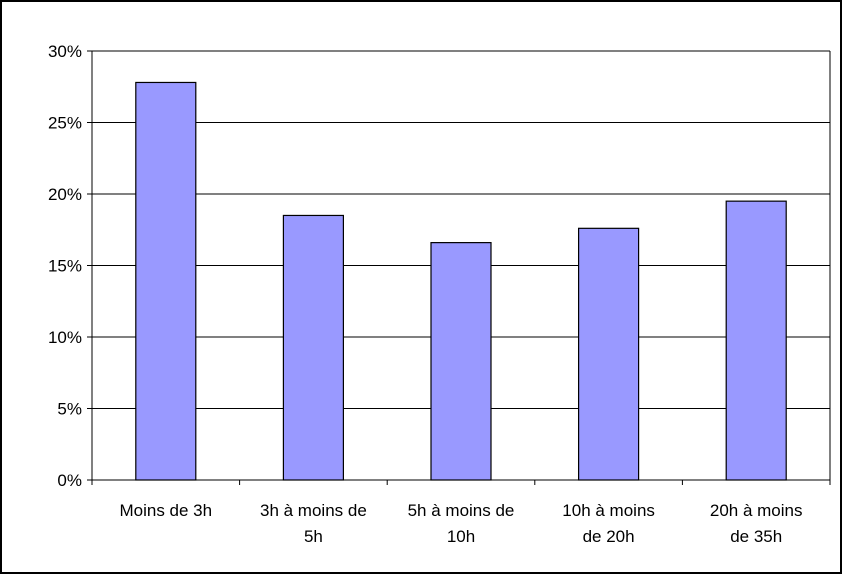 Image resolution: width=842 pixels, height=574 pixels. I want to click on x-category-label-2: 3h à moins de 5h, so click(313, 523).